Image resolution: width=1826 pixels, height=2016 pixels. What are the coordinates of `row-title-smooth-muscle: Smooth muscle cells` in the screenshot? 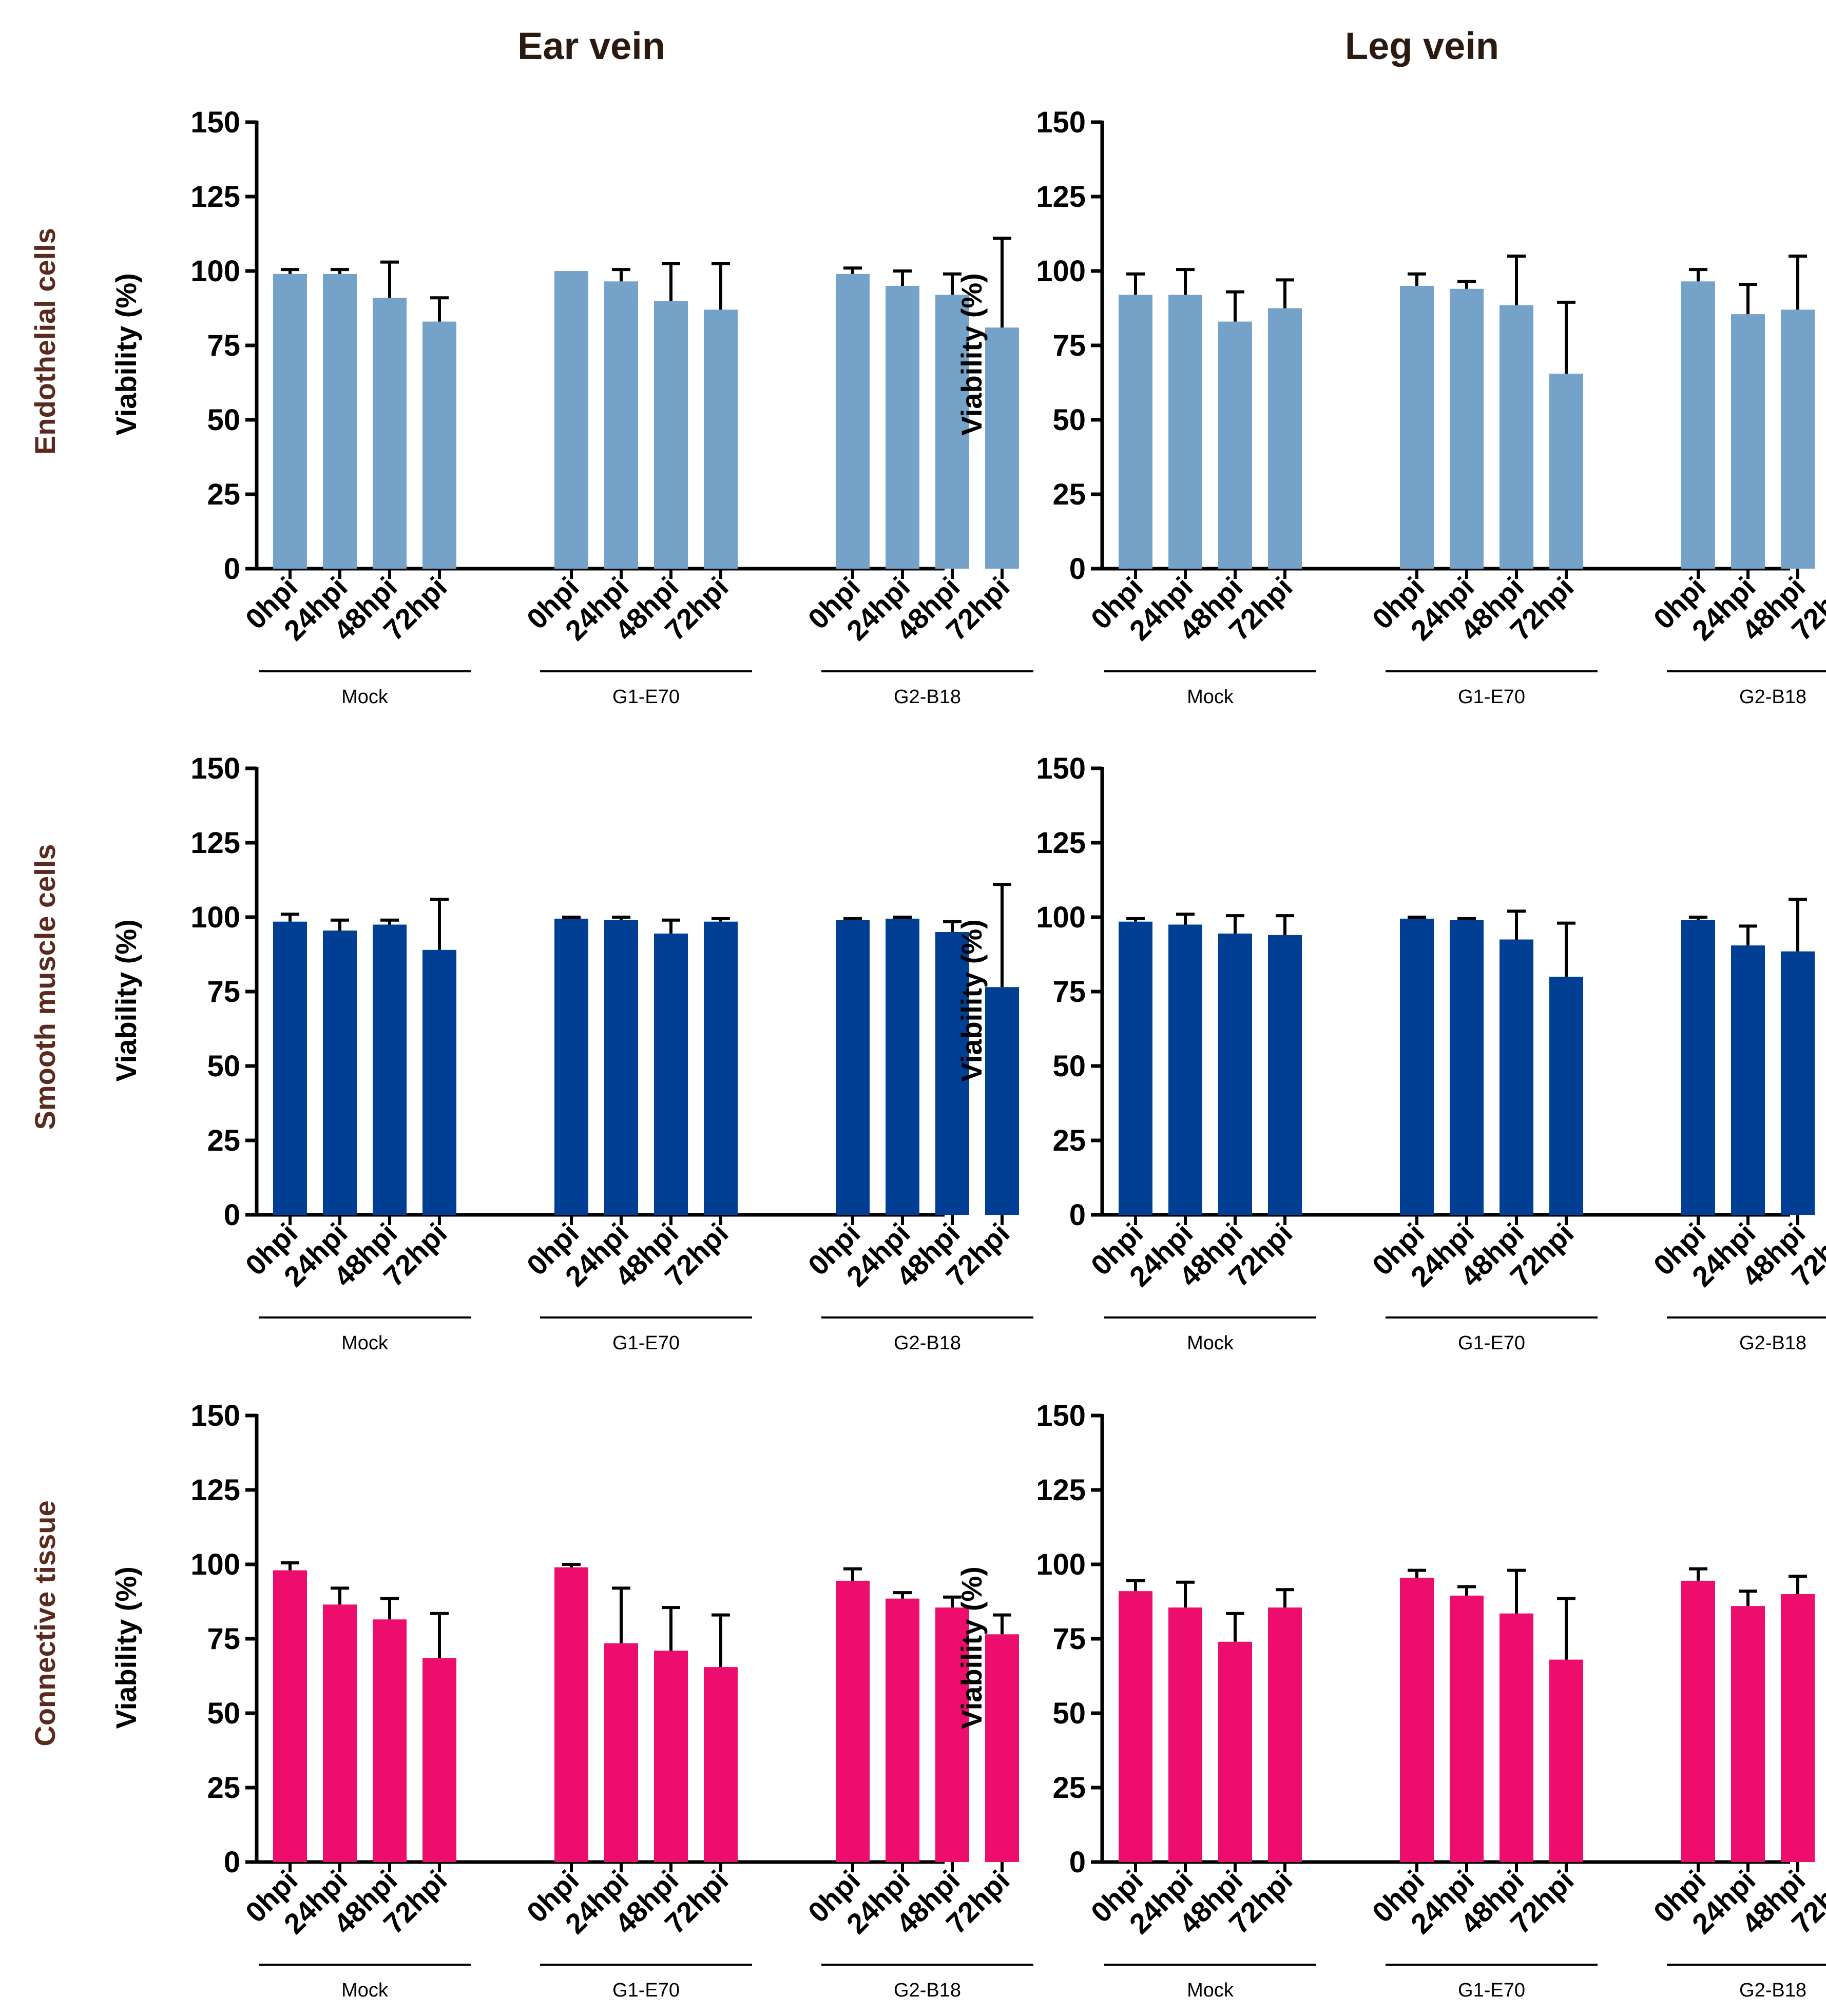 It's located at (45, 987).